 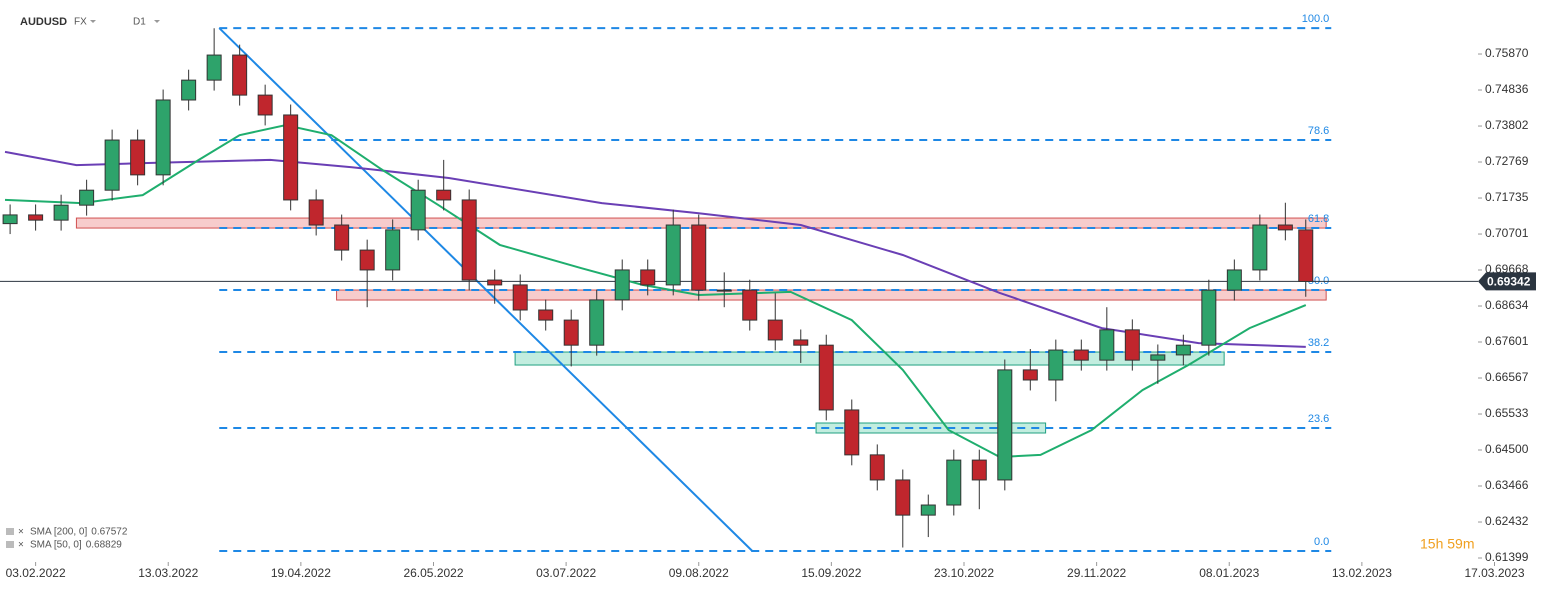 What do you see at coordinates (1318, 343) in the screenshot?
I see `fib-label: 38.2` at bounding box center [1318, 343].